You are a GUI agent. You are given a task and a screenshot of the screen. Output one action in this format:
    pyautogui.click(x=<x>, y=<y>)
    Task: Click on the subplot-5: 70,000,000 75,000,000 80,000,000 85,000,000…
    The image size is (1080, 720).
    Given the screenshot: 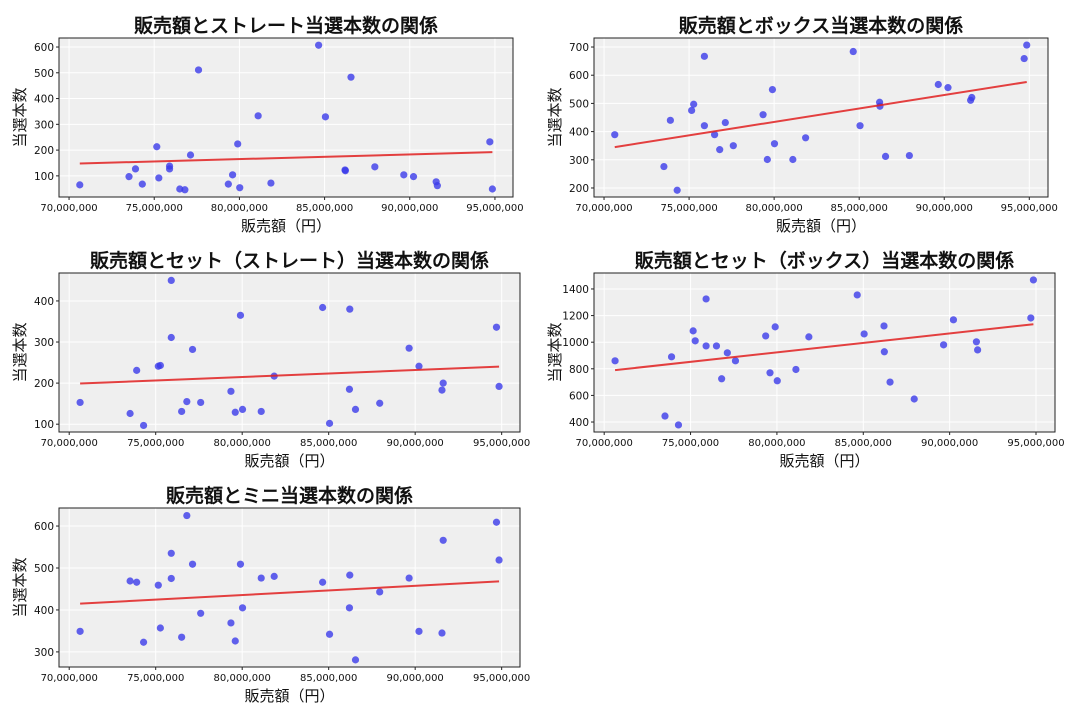 What is the action you would take?
    pyautogui.click(x=270, y=594)
    